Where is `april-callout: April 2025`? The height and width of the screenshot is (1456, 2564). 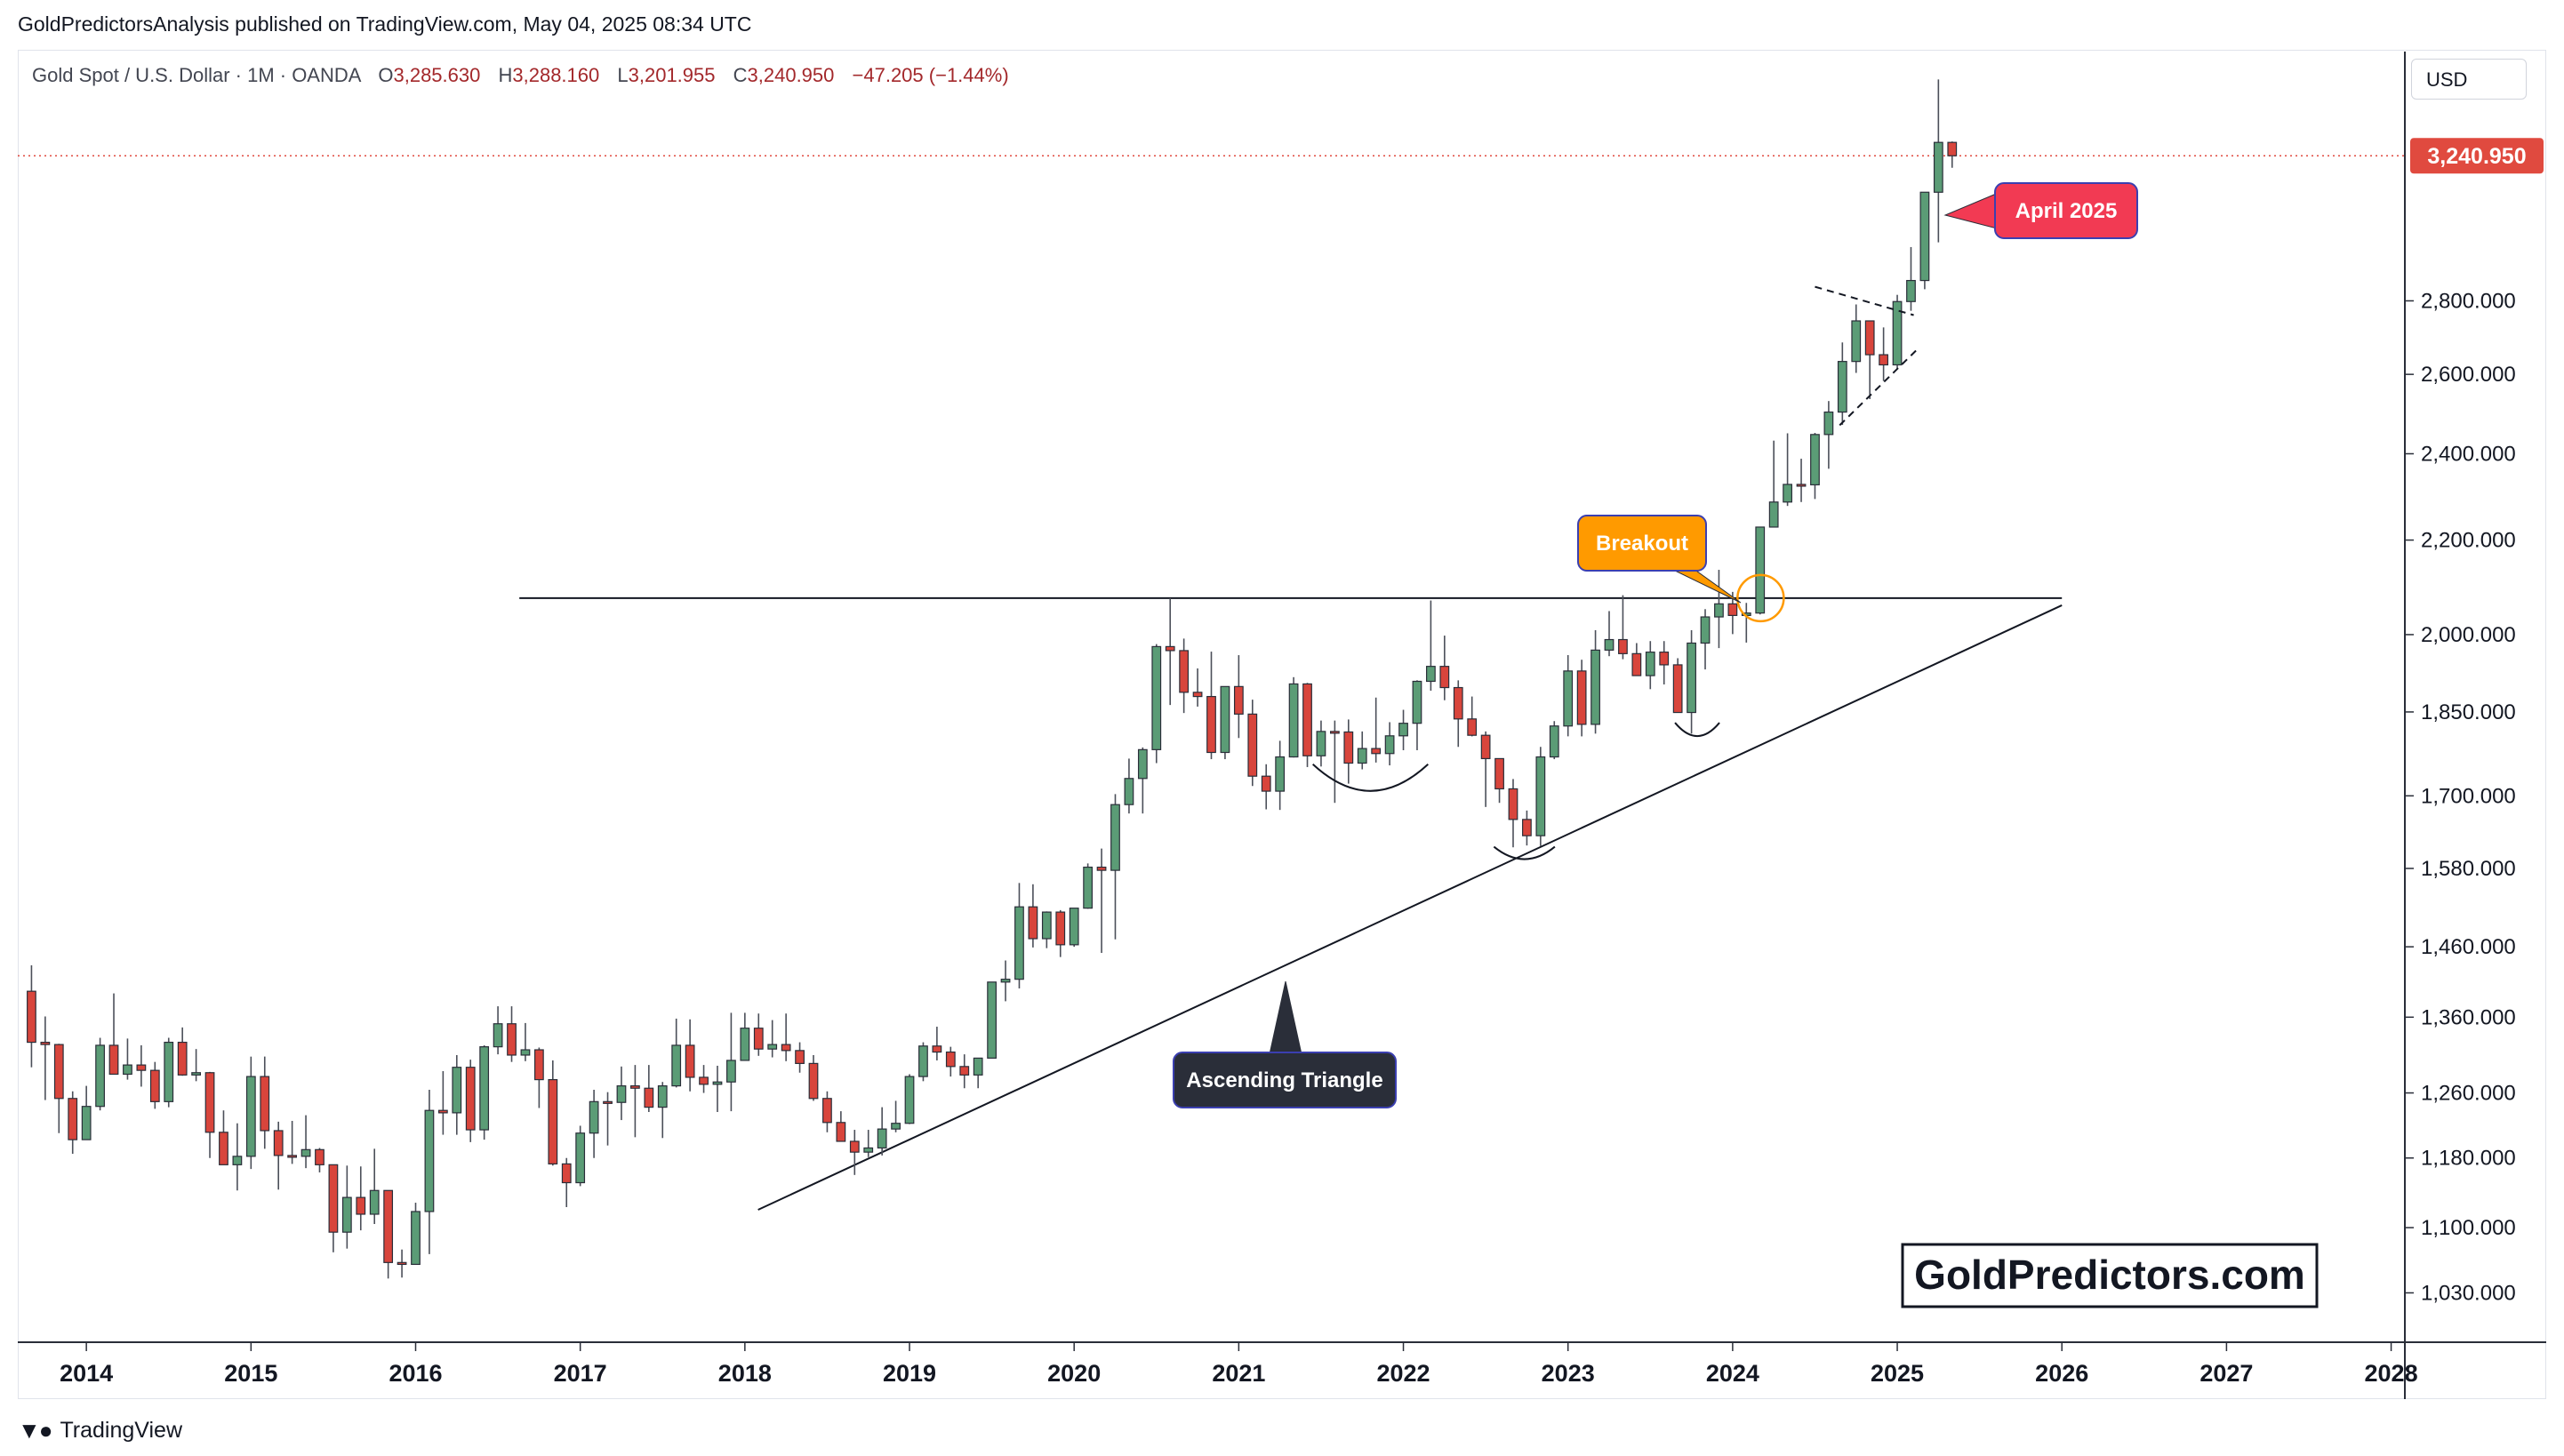
april-callout: April 2025 is located at coordinates (2040, 210).